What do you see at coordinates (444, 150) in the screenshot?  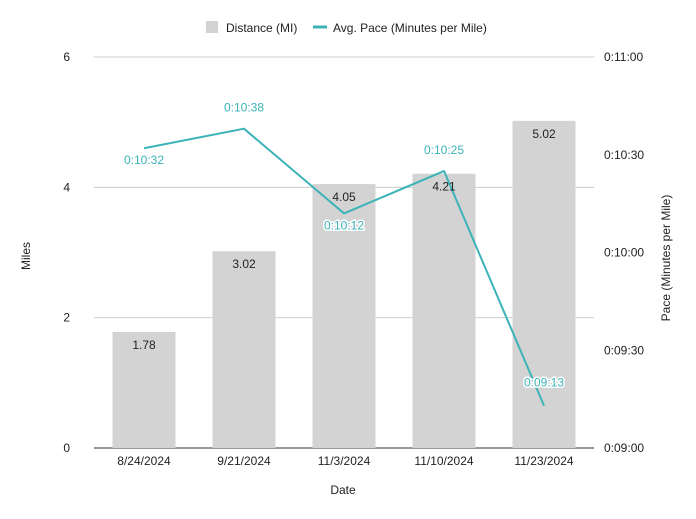 I see `pace-value-label: 0:10:25` at bounding box center [444, 150].